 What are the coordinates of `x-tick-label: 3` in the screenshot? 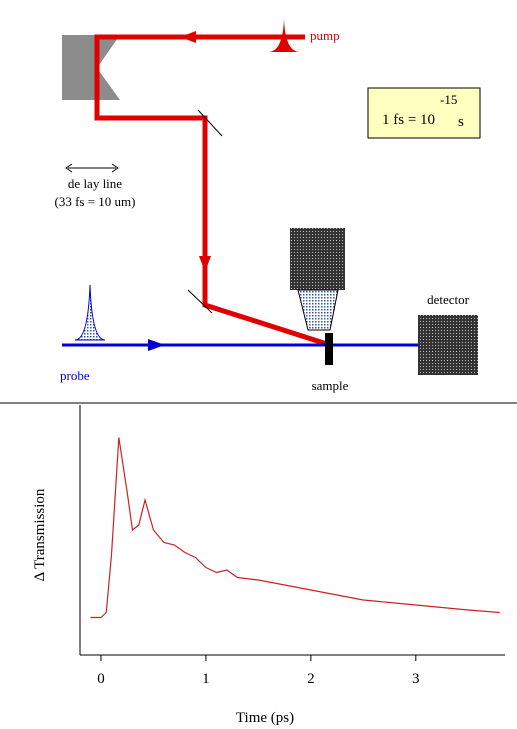 It's located at (416, 679).